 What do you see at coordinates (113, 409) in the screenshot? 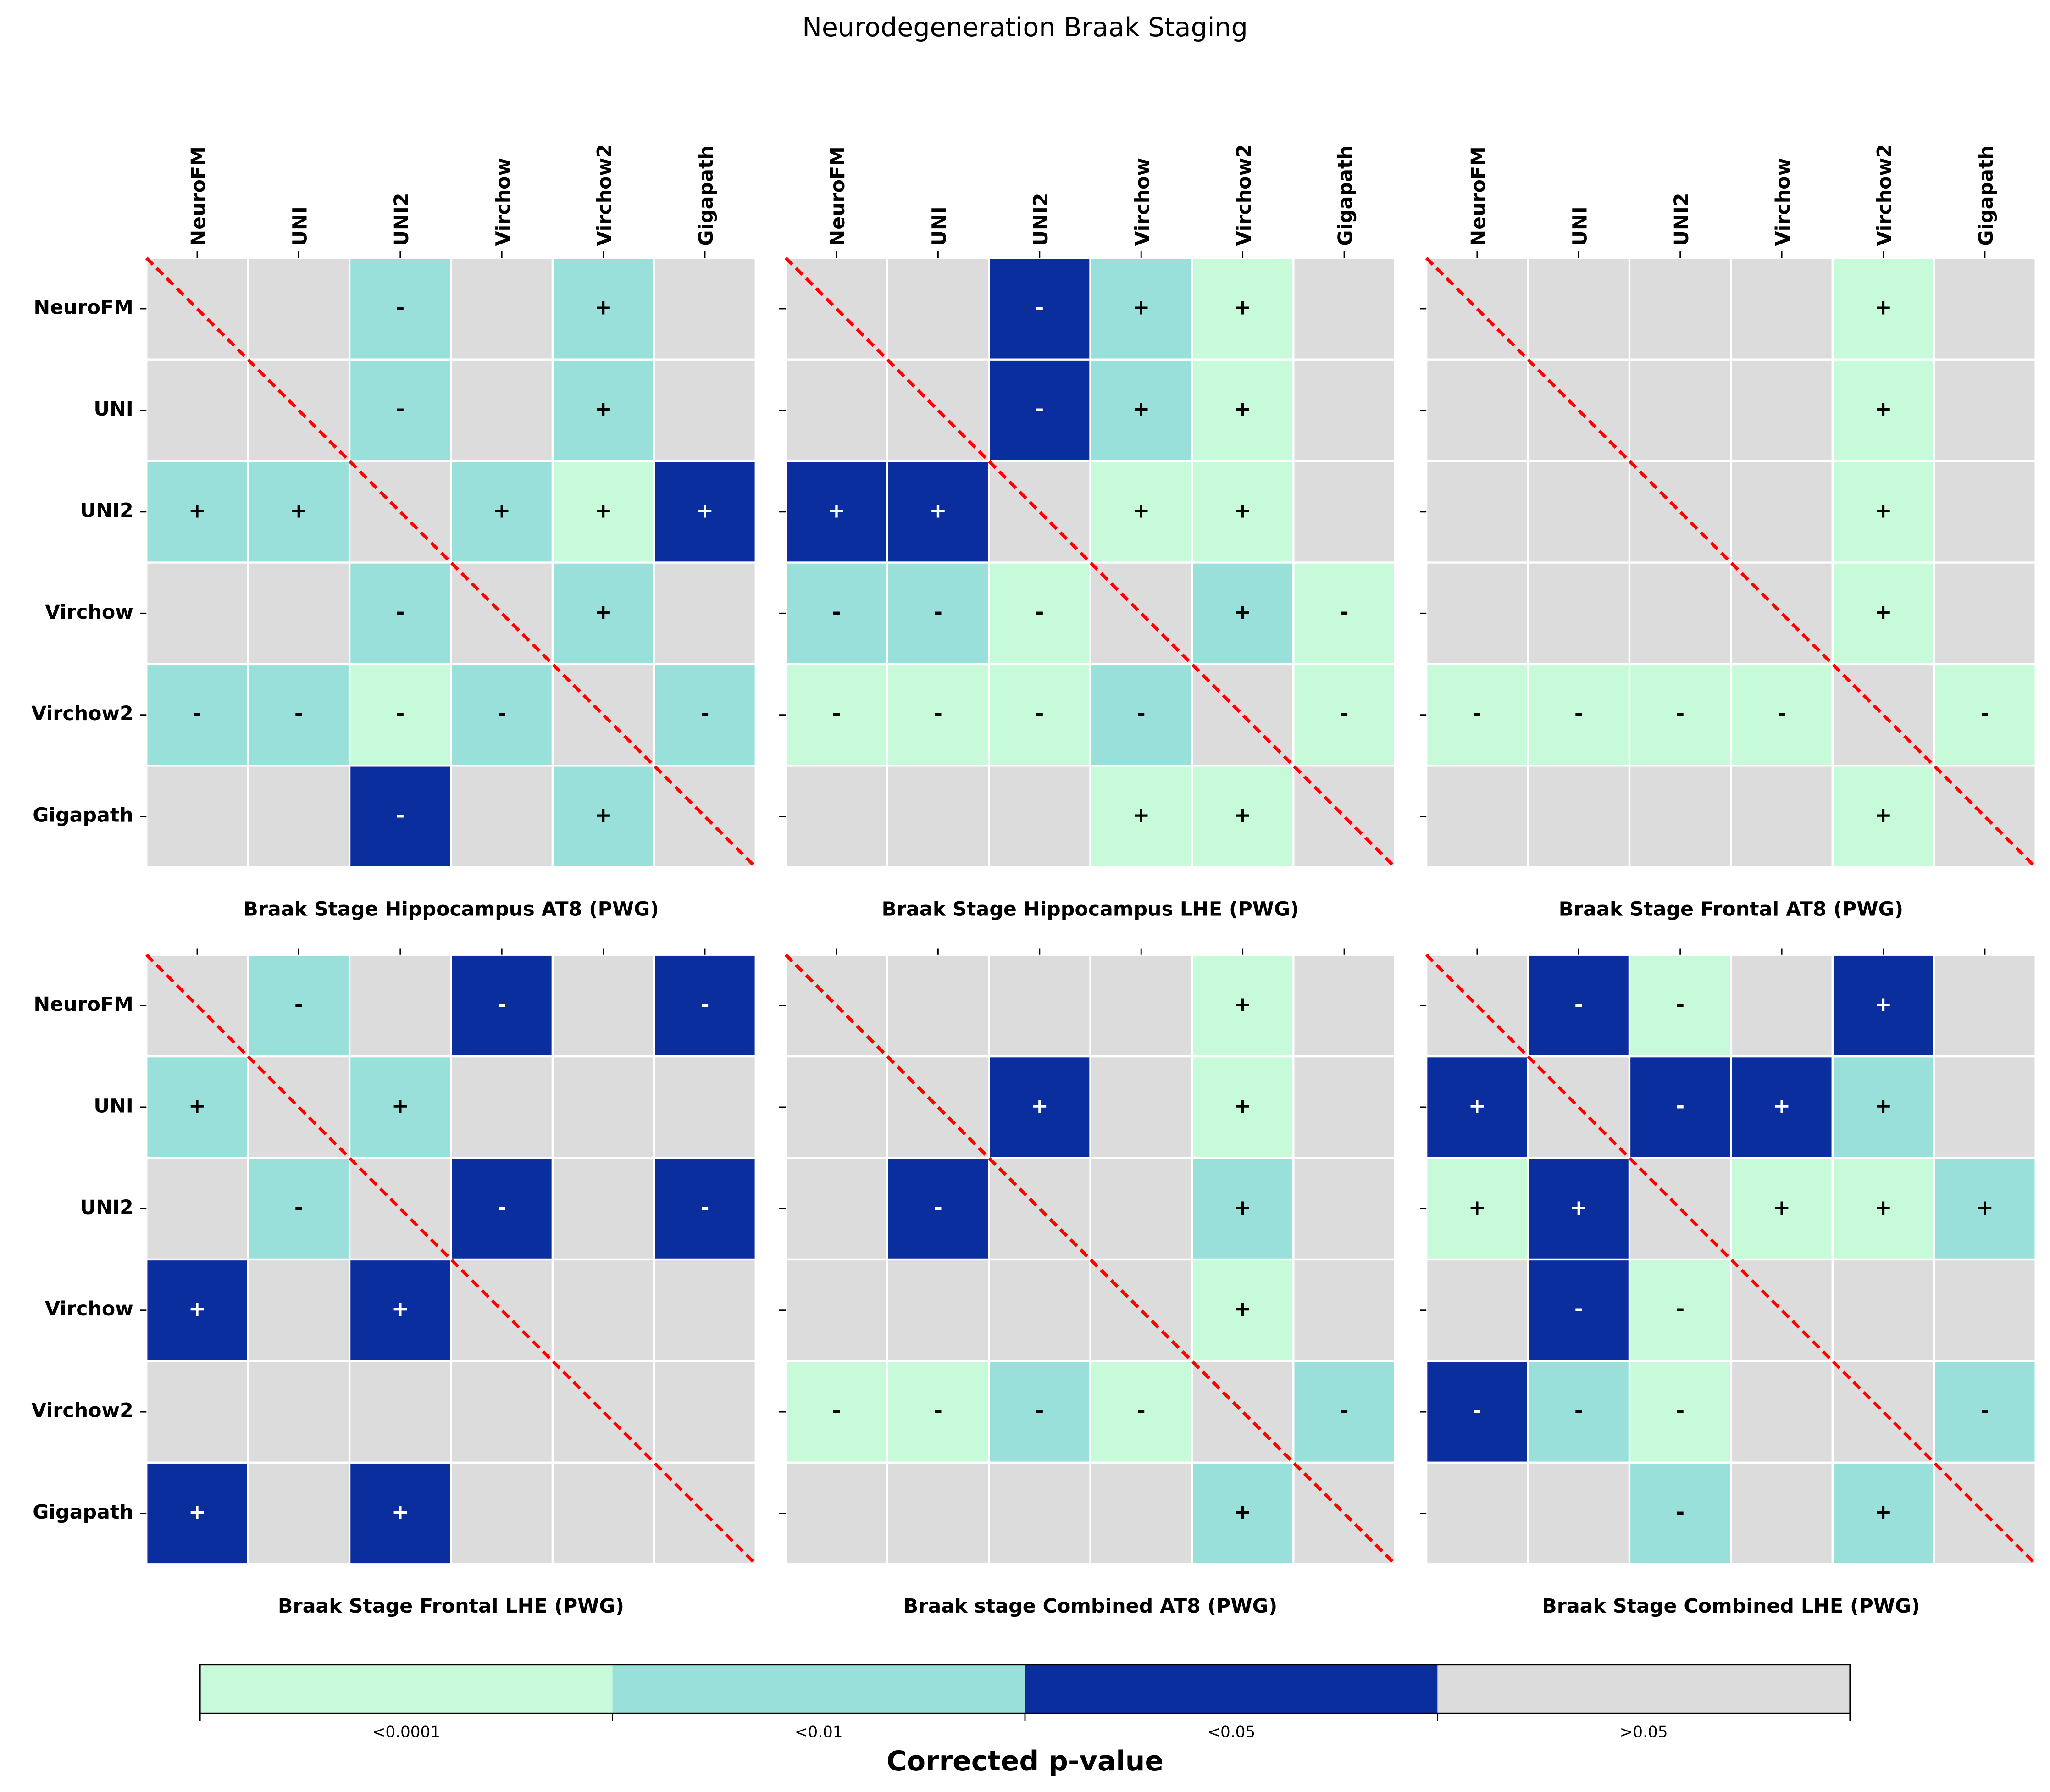
I see `row-label: UNI` at bounding box center [113, 409].